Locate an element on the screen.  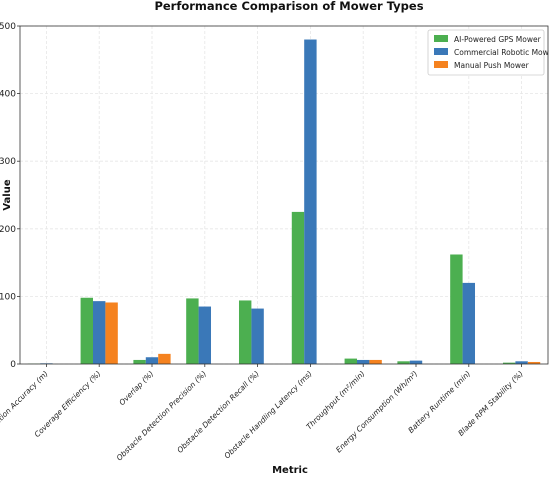
legend-label: Commercial Robotic Mower is located at coordinates (501, 52).